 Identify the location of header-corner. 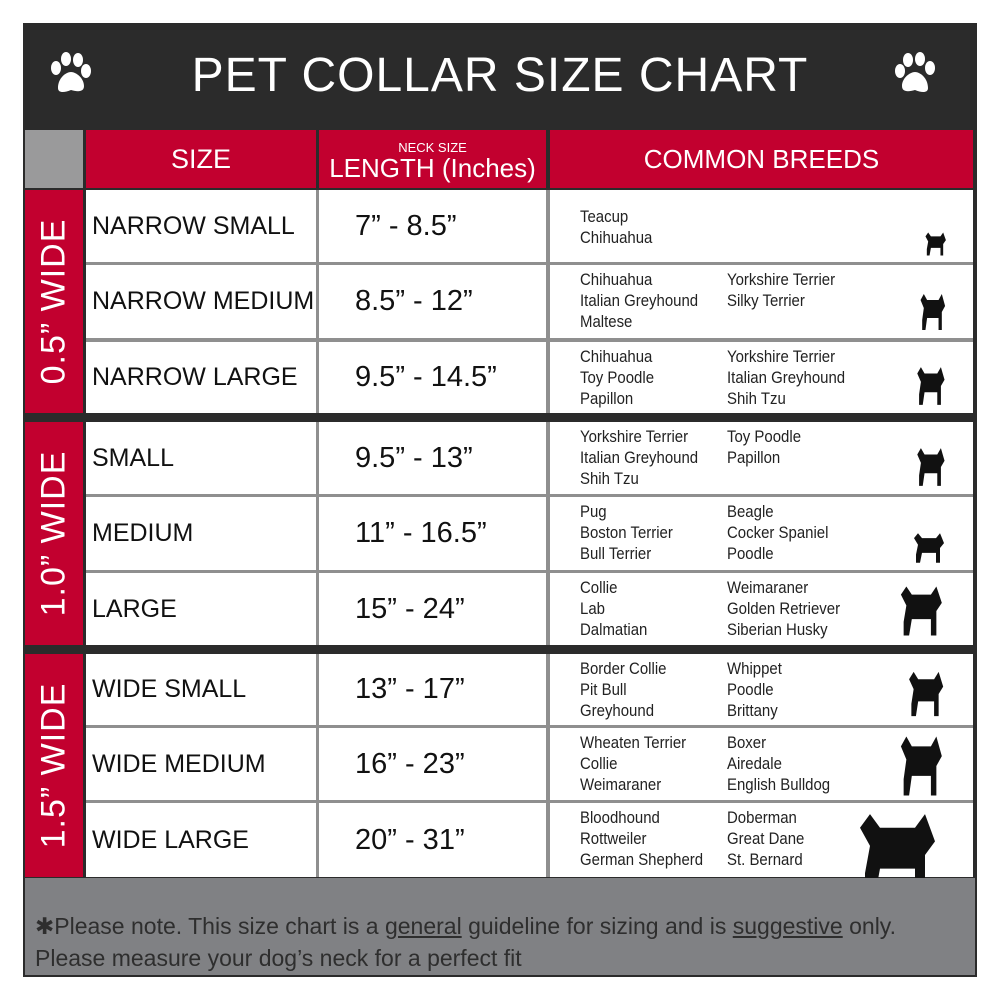
(54, 159).